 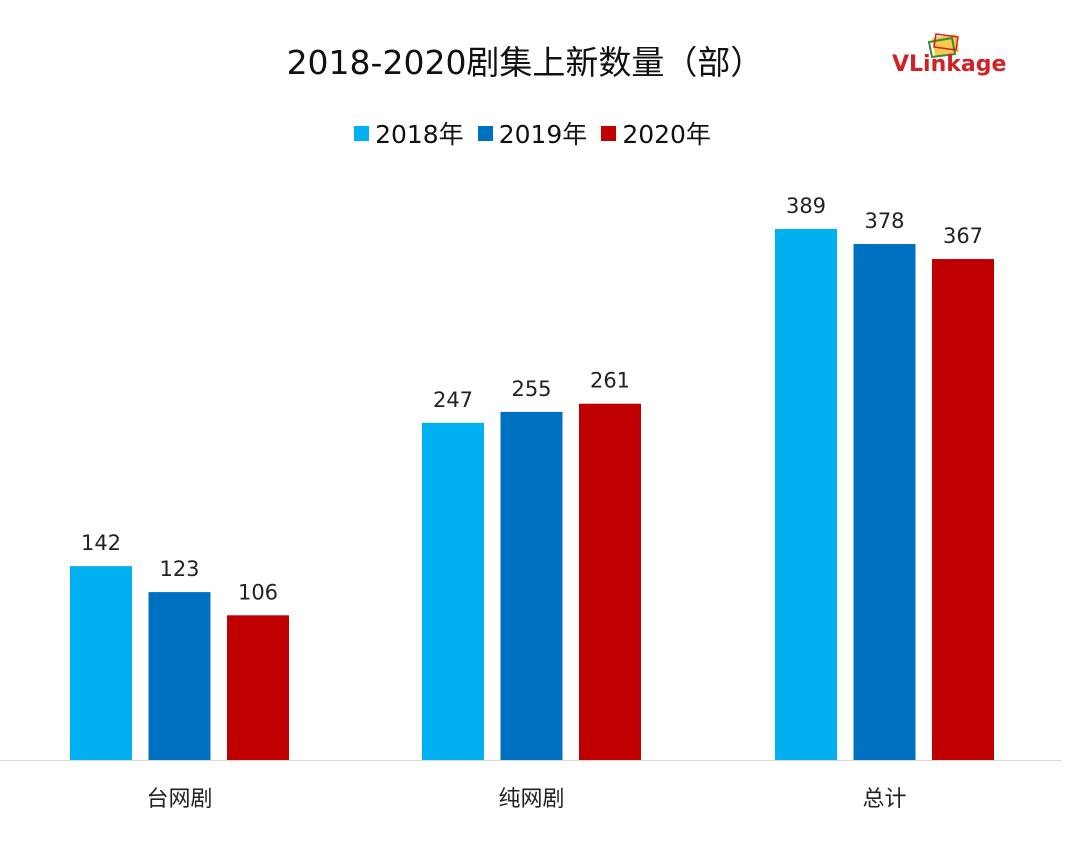 What do you see at coordinates (963, 236) in the screenshot?
I see `data-label-3-3: 367` at bounding box center [963, 236].